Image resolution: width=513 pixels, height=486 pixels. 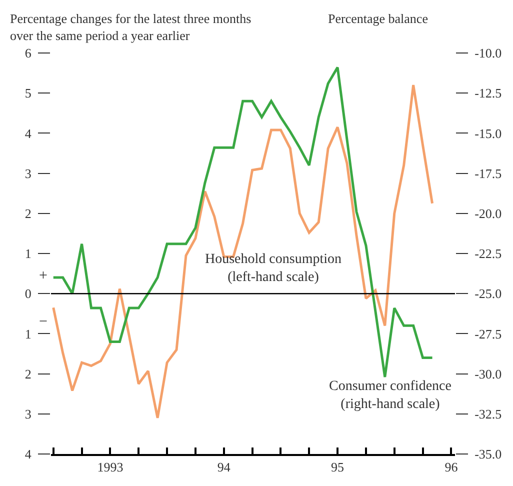 I want to click on x-tick-label: 96, so click(x=451, y=466).